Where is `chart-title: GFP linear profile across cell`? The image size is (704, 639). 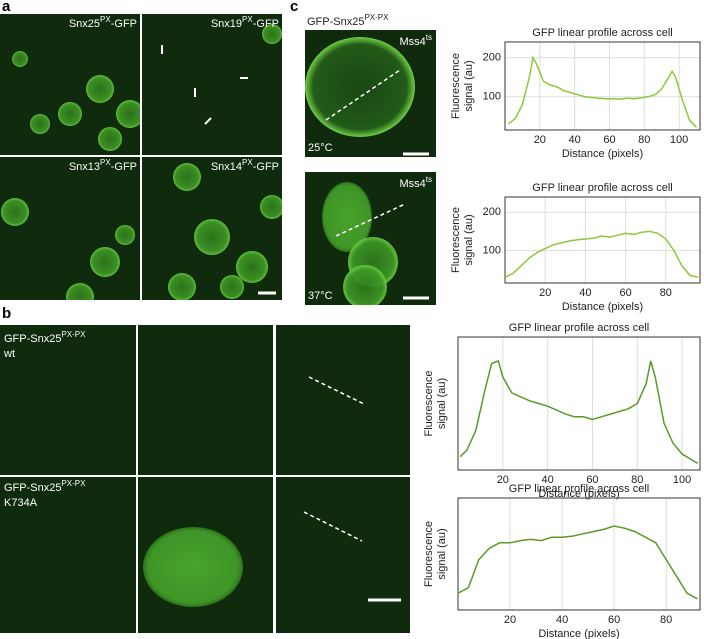
chart-title: GFP linear profile across cell is located at coordinates (602, 33).